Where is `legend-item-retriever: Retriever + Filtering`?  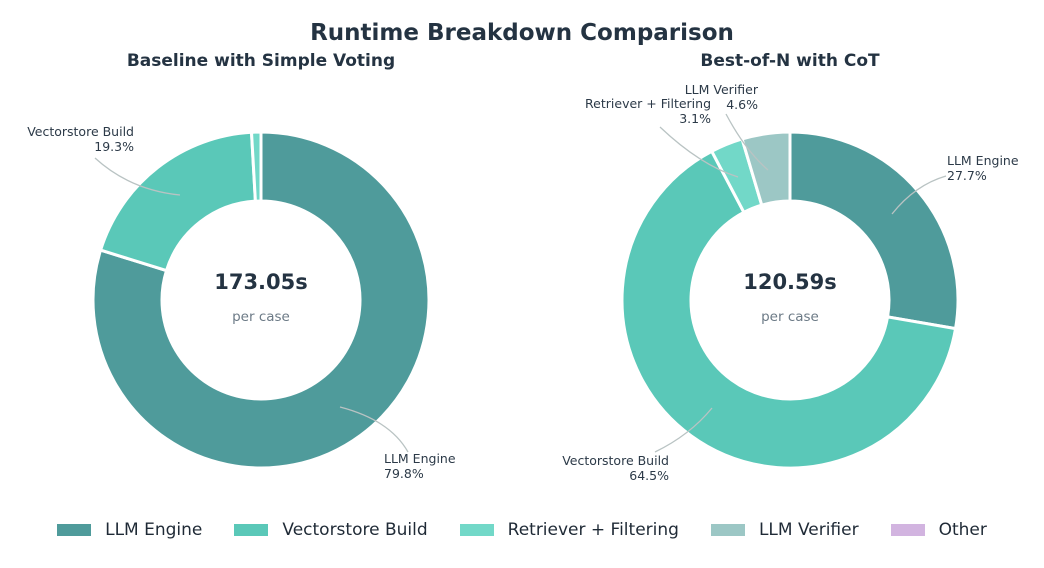 legend-item-retriever: Retriever + Filtering is located at coordinates (569, 530).